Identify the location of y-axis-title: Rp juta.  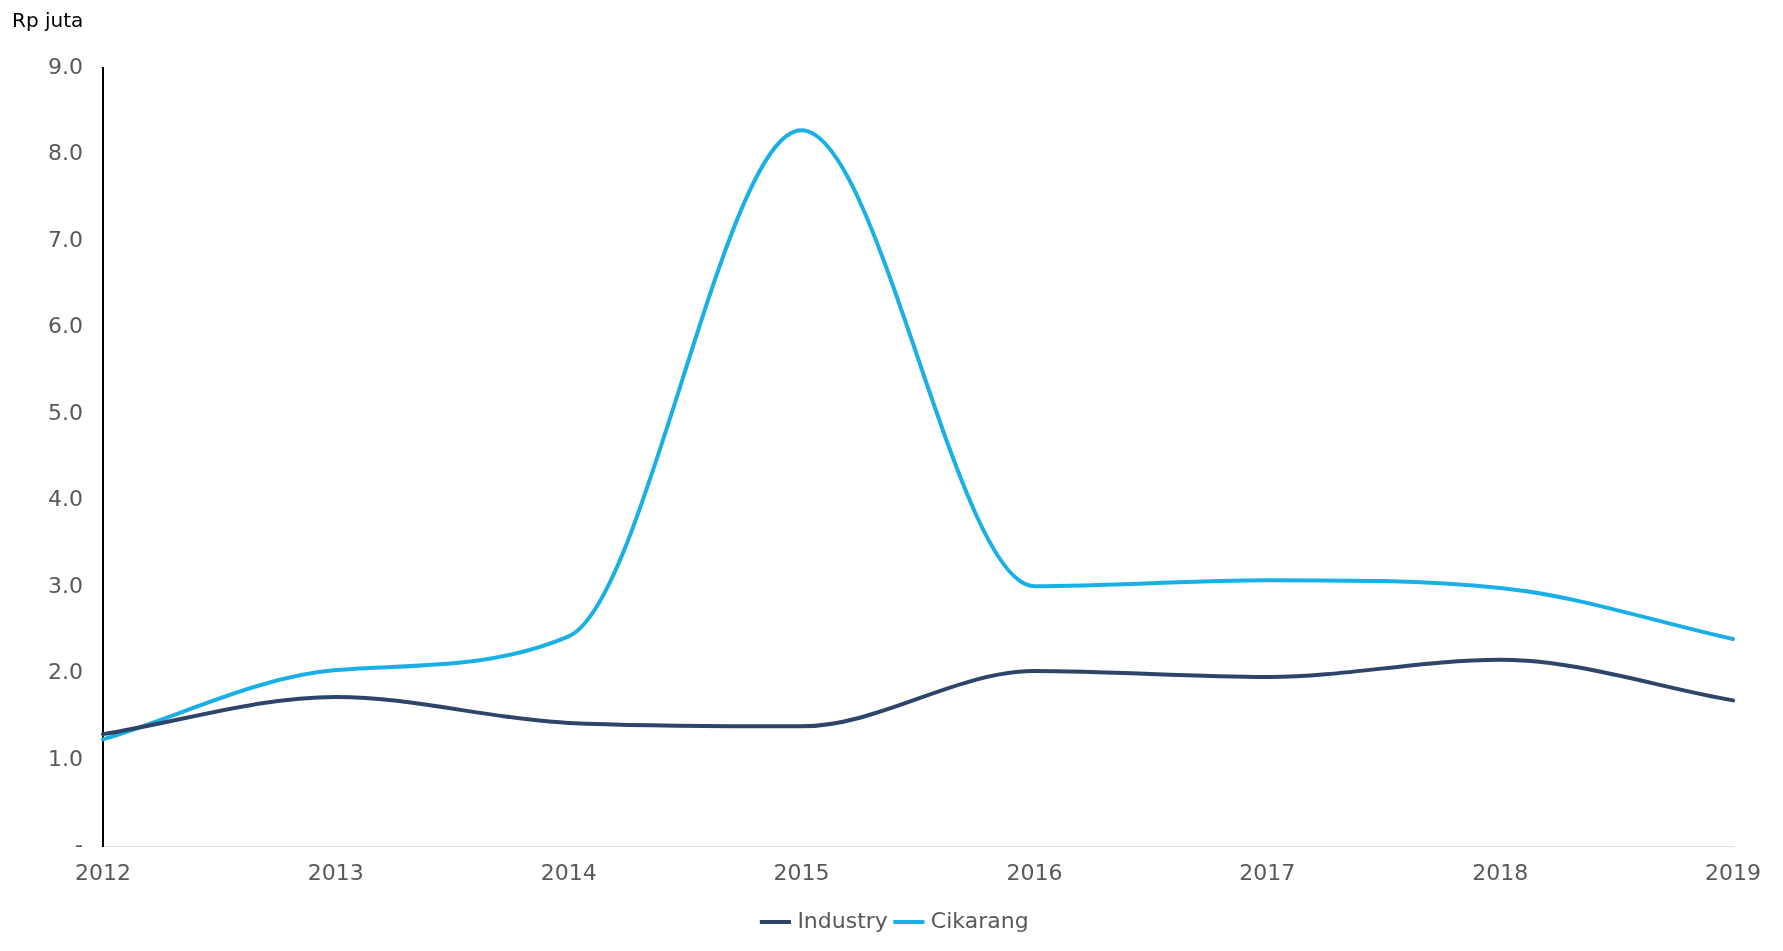
(48, 20).